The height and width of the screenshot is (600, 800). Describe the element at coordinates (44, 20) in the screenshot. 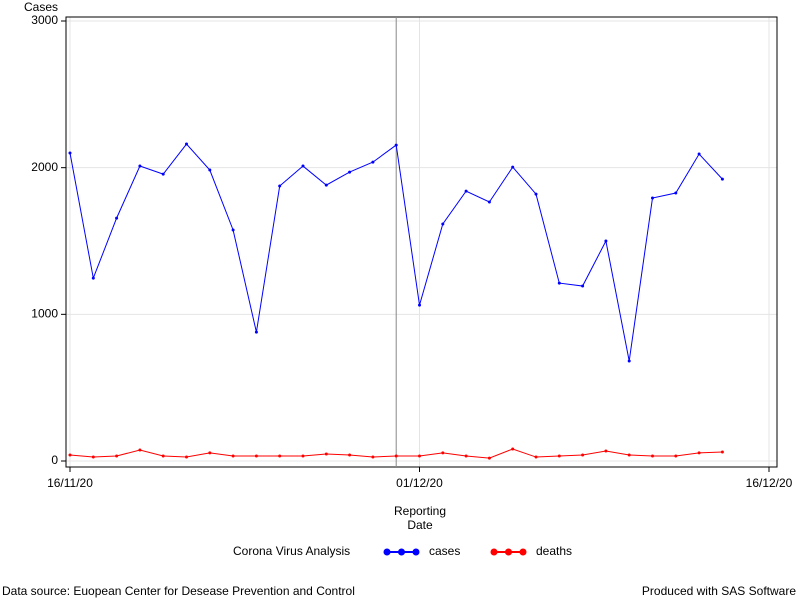

I see `y-tick-label: 3000` at that location.